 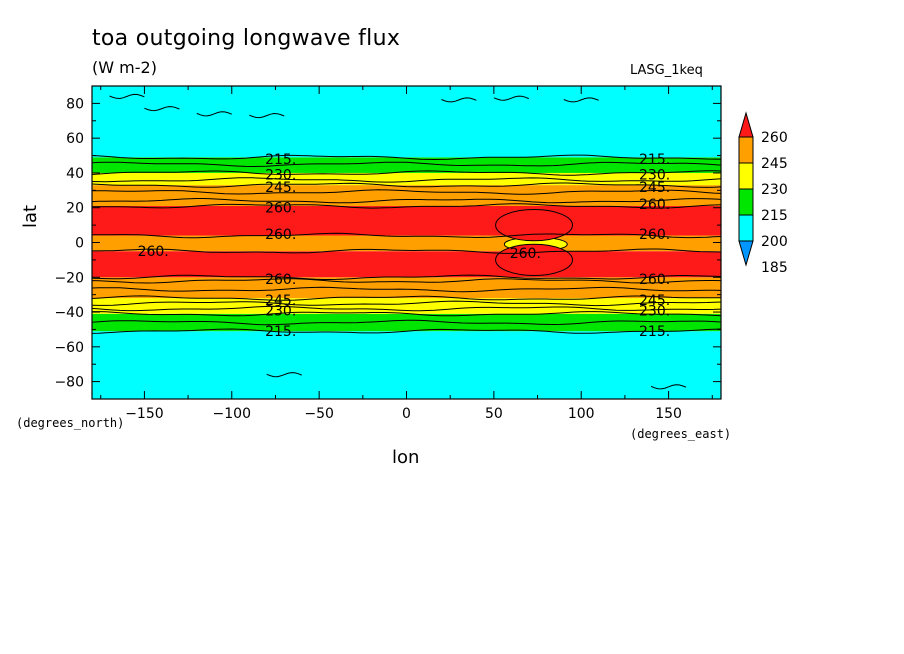 I want to click on x-tick-label-4: 50, so click(x=494, y=414).